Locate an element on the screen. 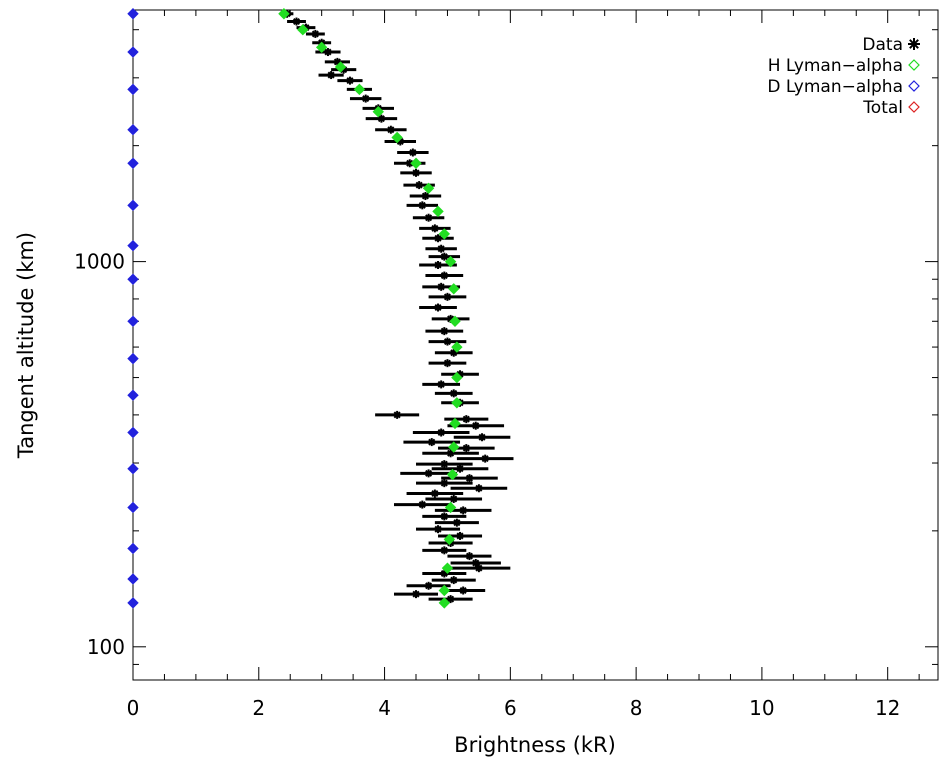  x-tick-label: 2 is located at coordinates (258, 708).